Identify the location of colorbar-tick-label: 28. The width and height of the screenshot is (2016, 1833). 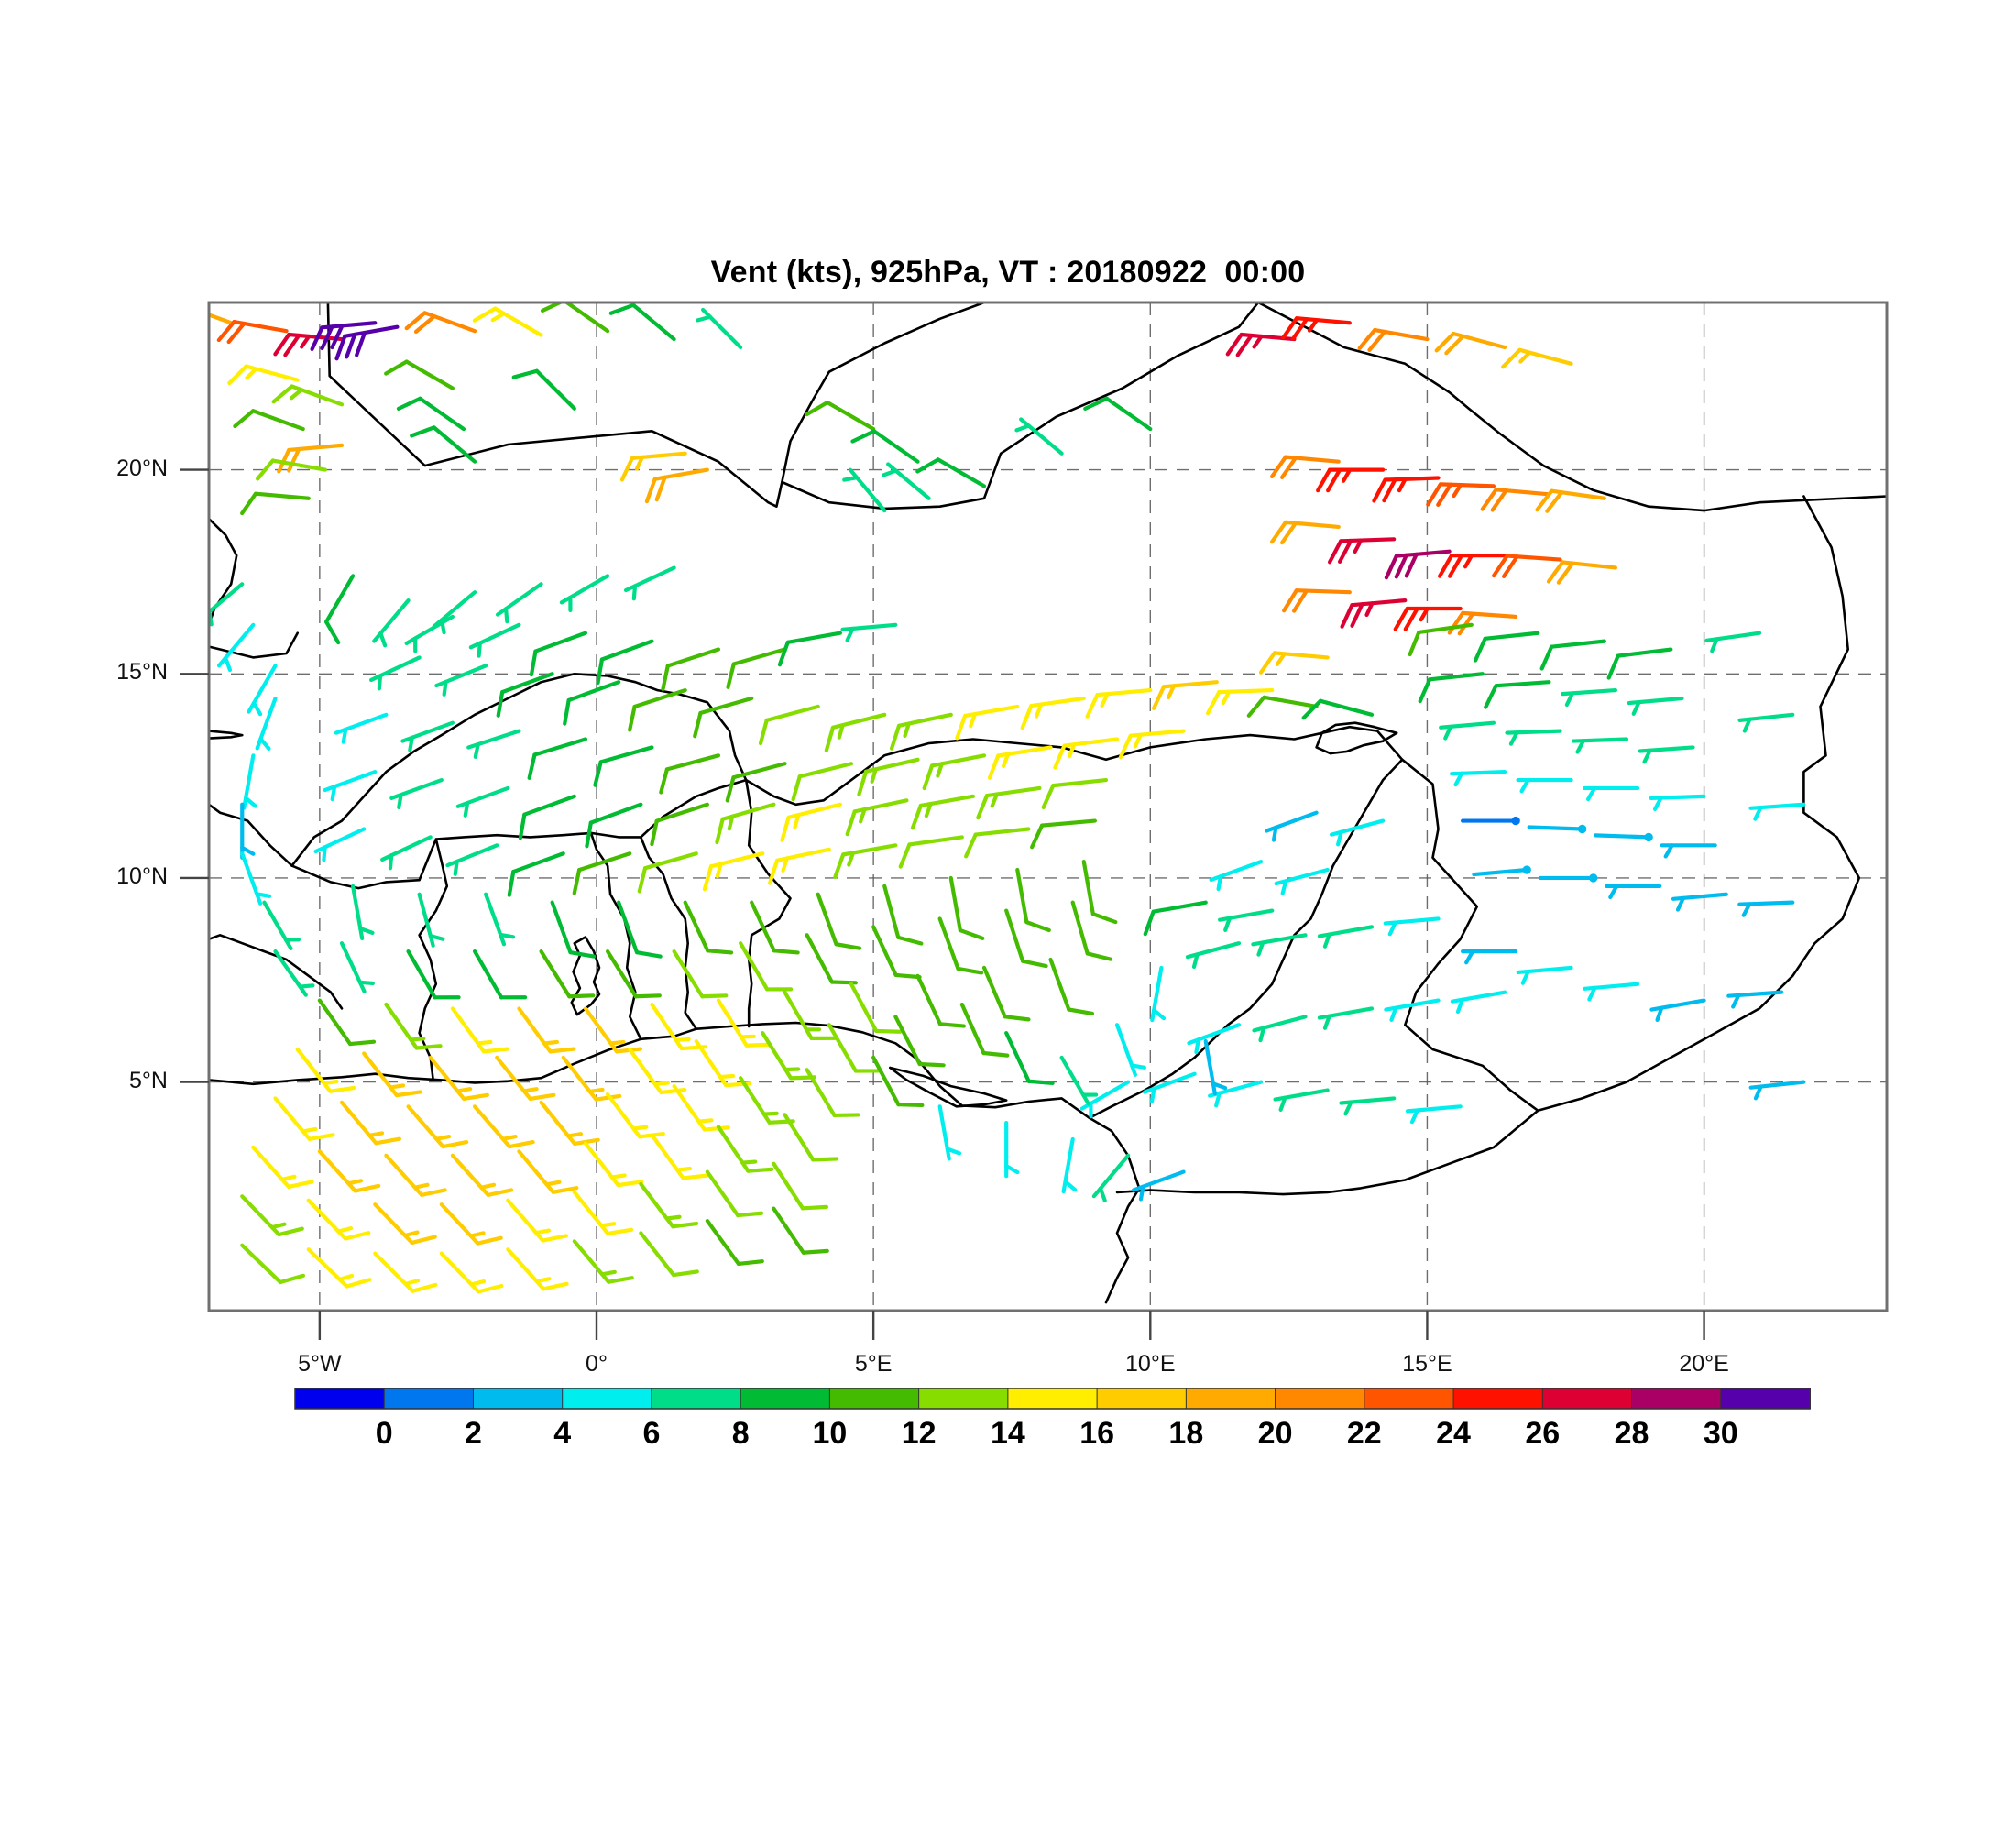
(1631, 1433).